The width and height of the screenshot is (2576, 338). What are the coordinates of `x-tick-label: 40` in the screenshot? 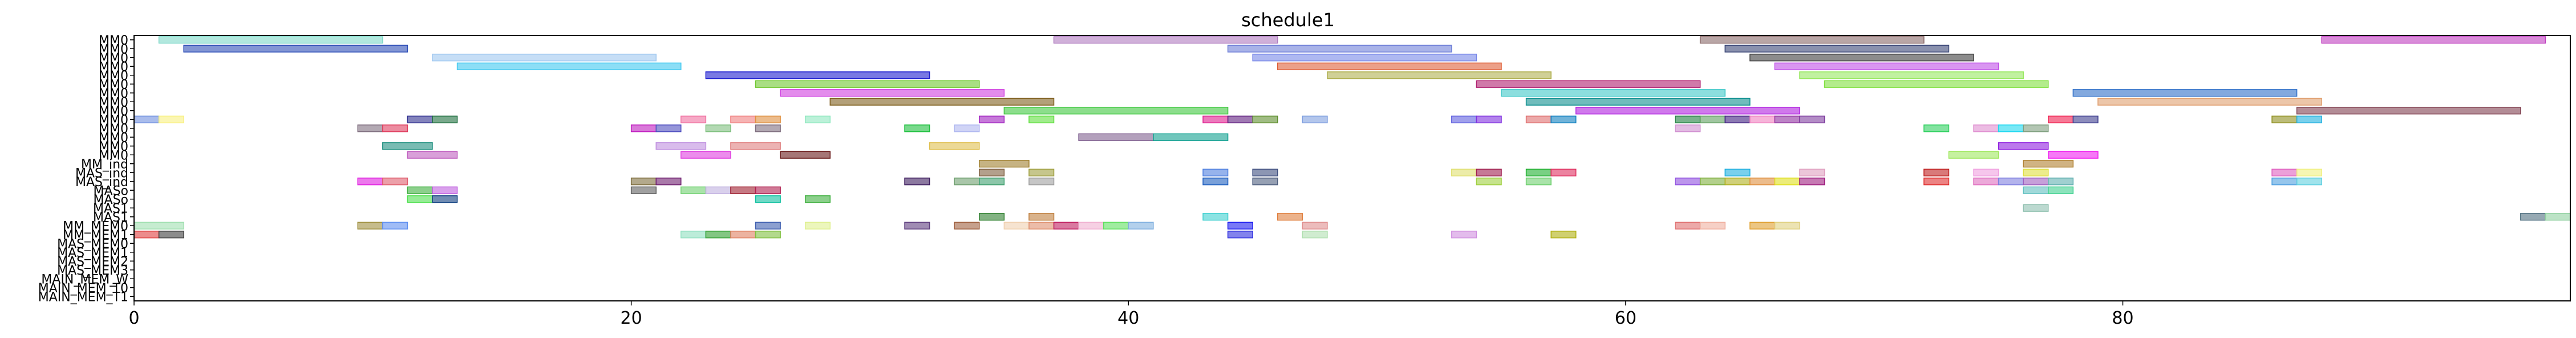 It's located at (1128, 318).